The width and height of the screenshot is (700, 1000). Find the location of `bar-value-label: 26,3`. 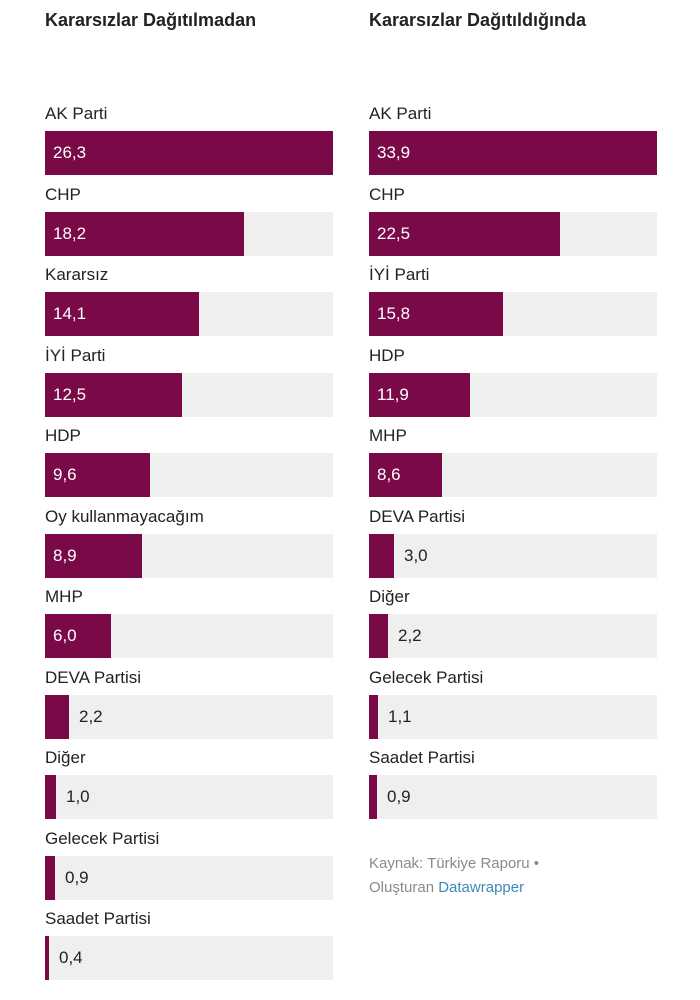

bar-value-label: 26,3 is located at coordinates (70, 152).